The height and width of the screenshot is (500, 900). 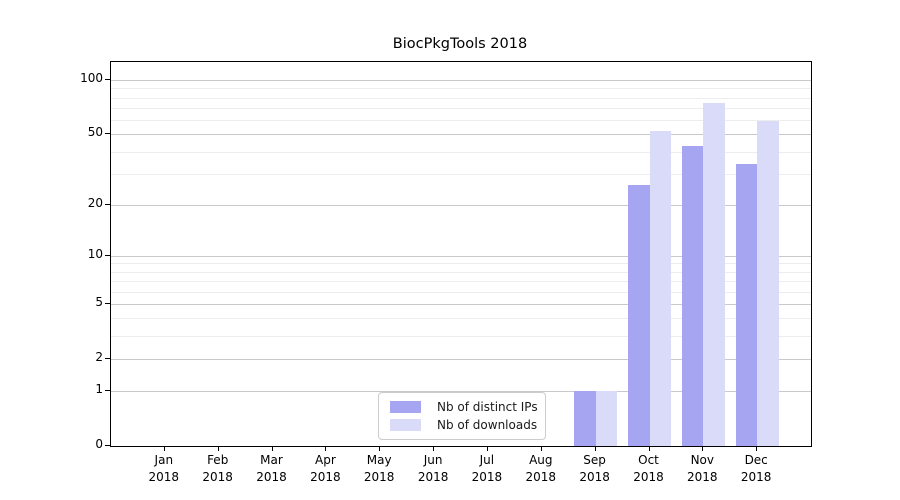 I want to click on y-tick-label: 1, so click(x=99, y=389).